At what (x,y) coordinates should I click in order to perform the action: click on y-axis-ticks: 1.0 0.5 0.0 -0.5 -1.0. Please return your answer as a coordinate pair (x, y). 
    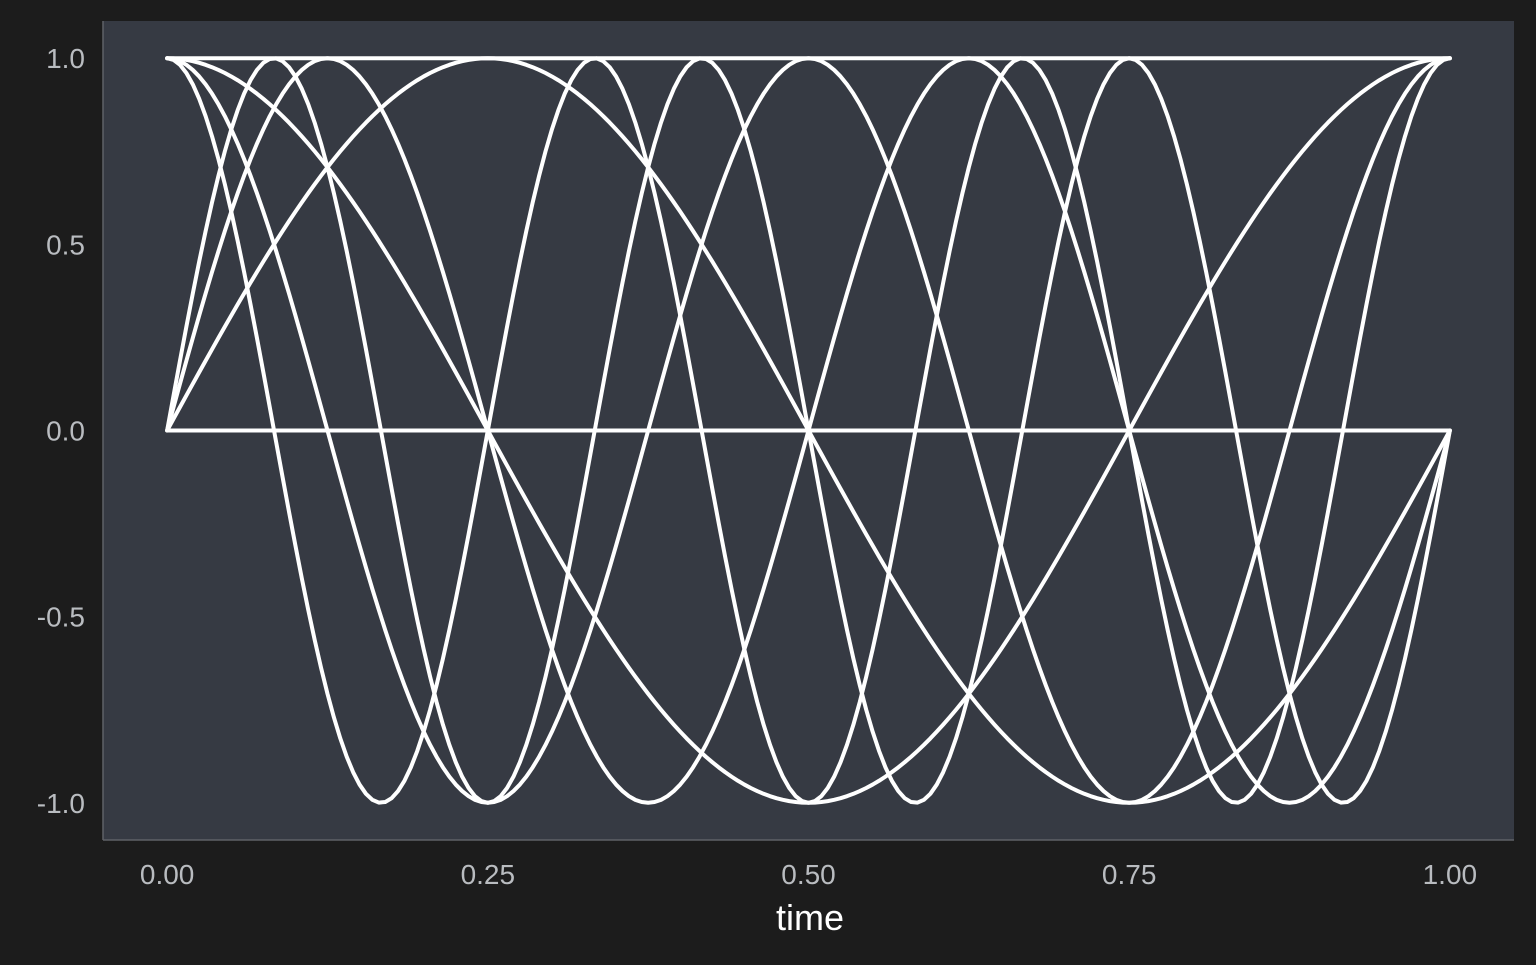
    Looking at the image, I should click on (61, 431).